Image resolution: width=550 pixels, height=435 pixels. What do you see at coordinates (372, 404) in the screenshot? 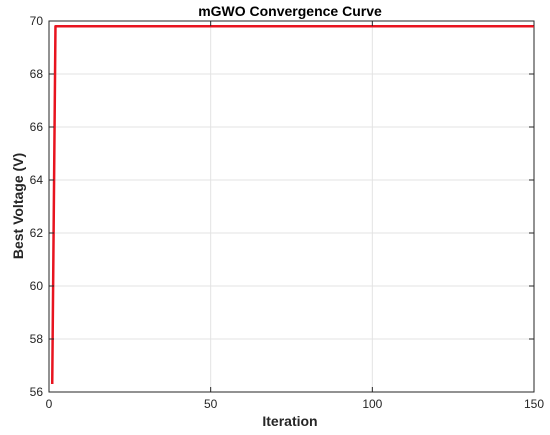
I see `x-tick-label: 100` at bounding box center [372, 404].